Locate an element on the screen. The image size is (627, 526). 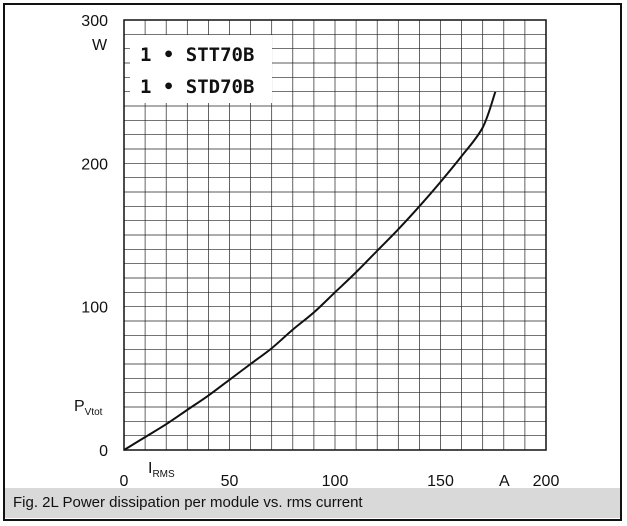
y-axis-label: PVtot is located at coordinates (88, 408).